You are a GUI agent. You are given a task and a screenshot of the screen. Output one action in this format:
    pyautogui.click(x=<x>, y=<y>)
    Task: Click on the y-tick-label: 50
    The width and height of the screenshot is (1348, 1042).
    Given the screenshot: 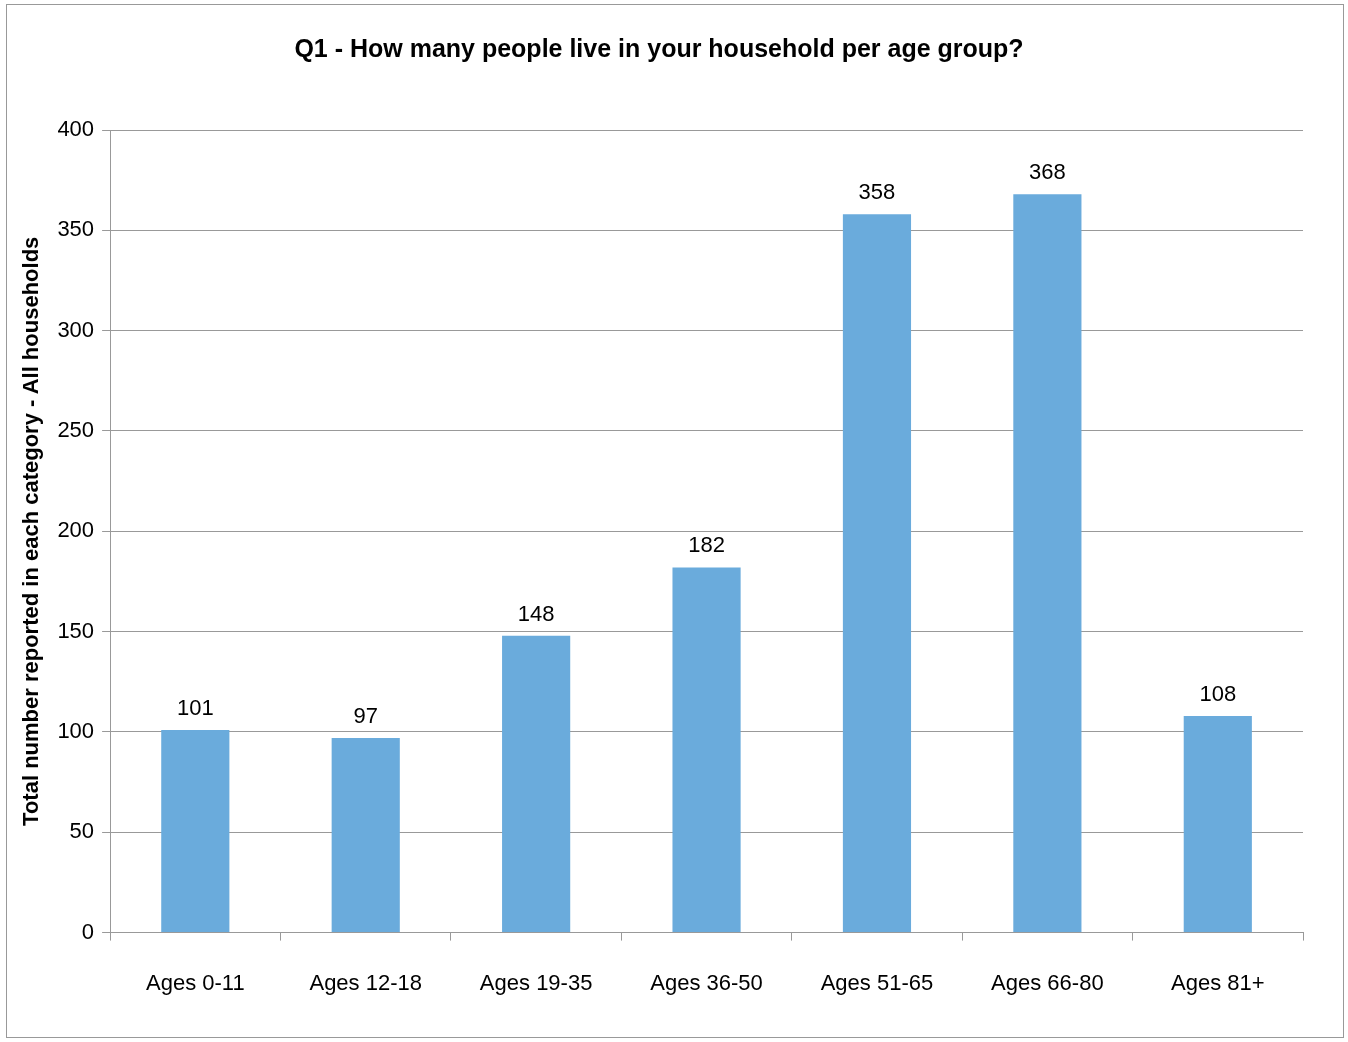 What is the action you would take?
    pyautogui.click(x=82, y=831)
    